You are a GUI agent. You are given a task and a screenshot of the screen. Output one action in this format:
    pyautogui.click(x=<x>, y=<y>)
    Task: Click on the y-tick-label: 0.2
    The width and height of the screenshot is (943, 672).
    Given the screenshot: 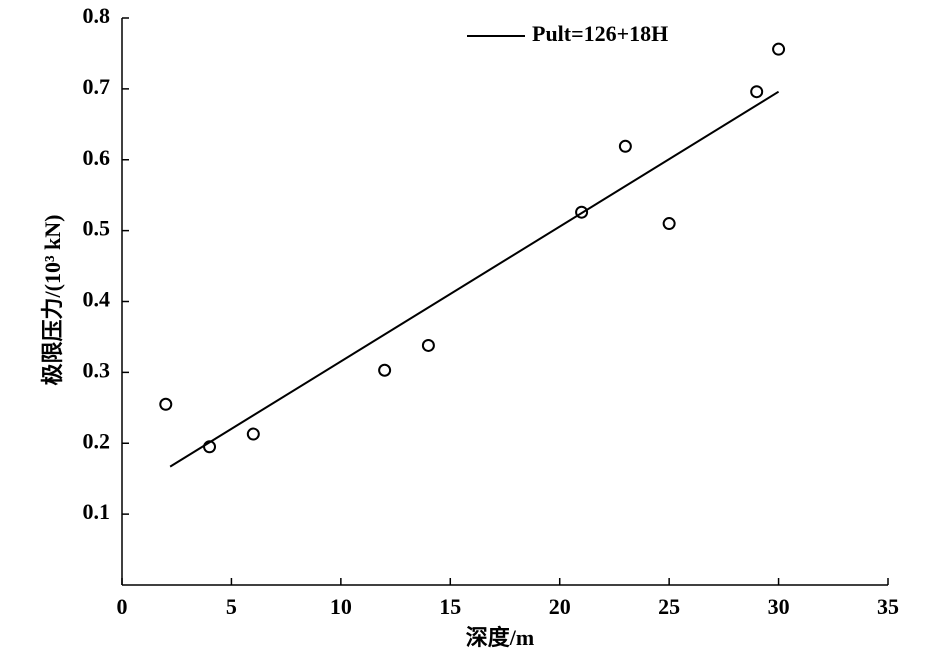 What is the action you would take?
    pyautogui.click(x=97, y=440)
    